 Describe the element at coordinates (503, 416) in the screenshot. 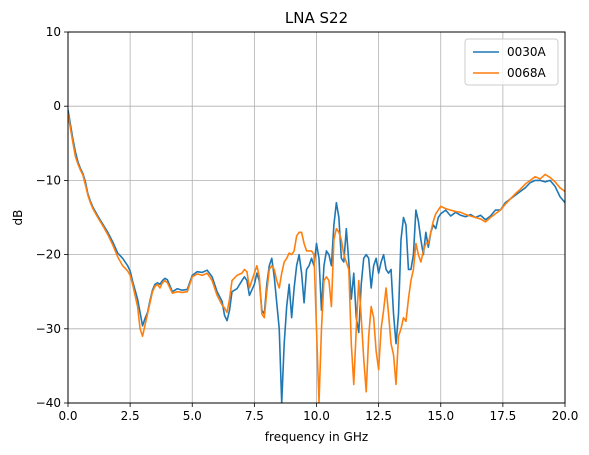

I see `x-tick-label: 17.5` at that location.